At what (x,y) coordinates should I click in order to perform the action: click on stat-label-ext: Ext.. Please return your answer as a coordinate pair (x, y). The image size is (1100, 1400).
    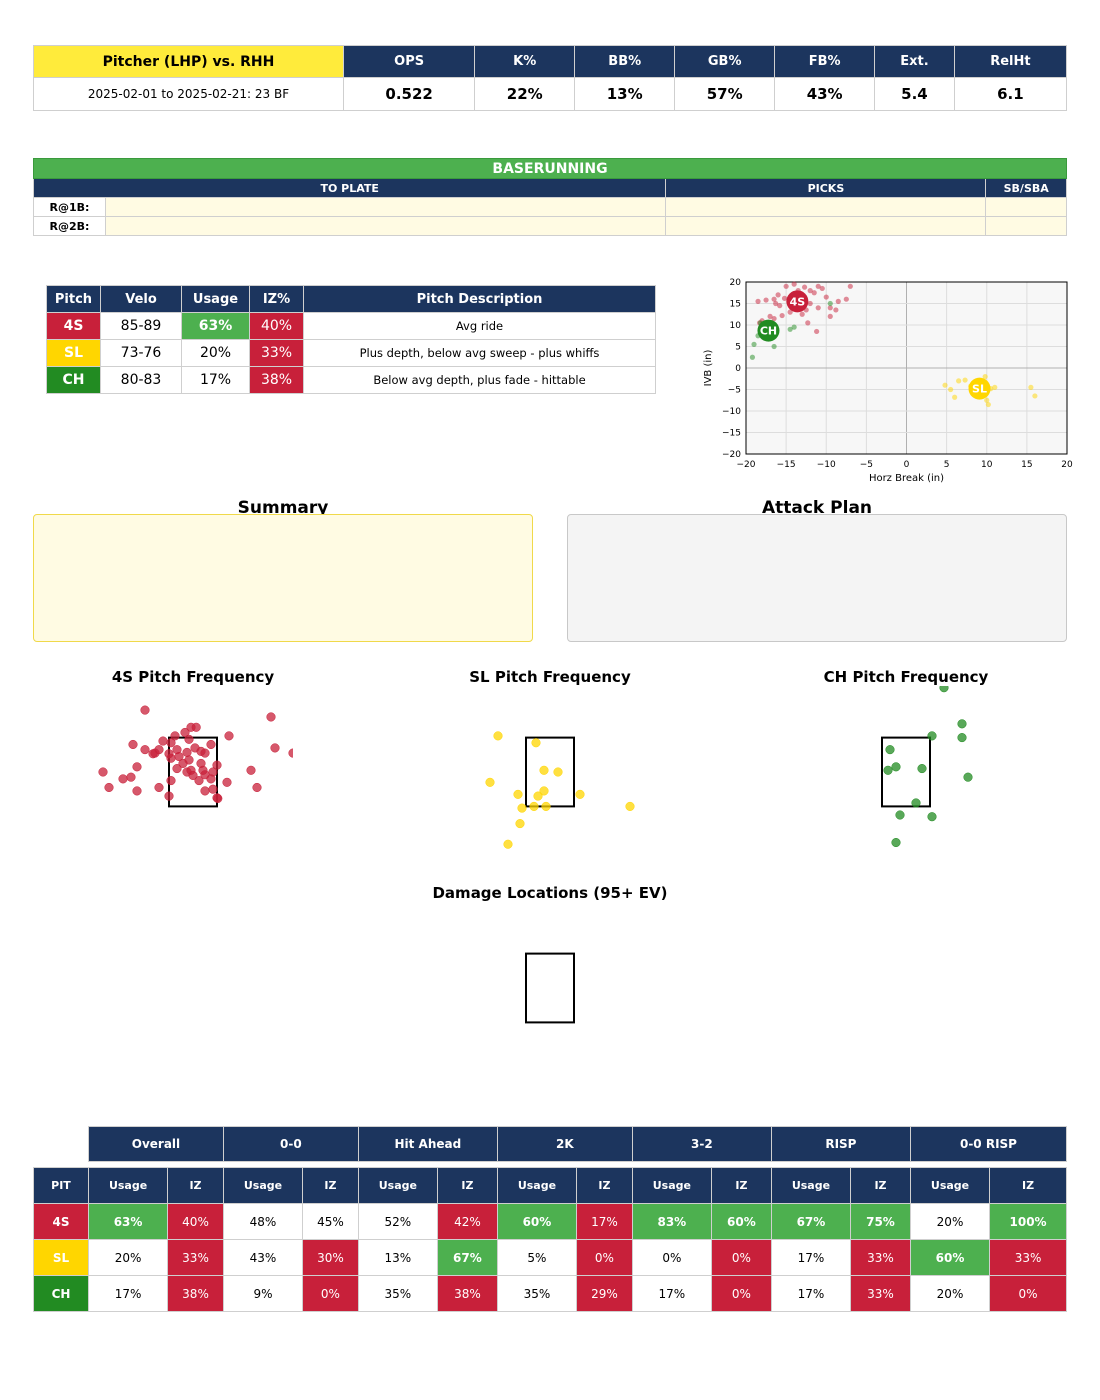
    Looking at the image, I should click on (914, 61).